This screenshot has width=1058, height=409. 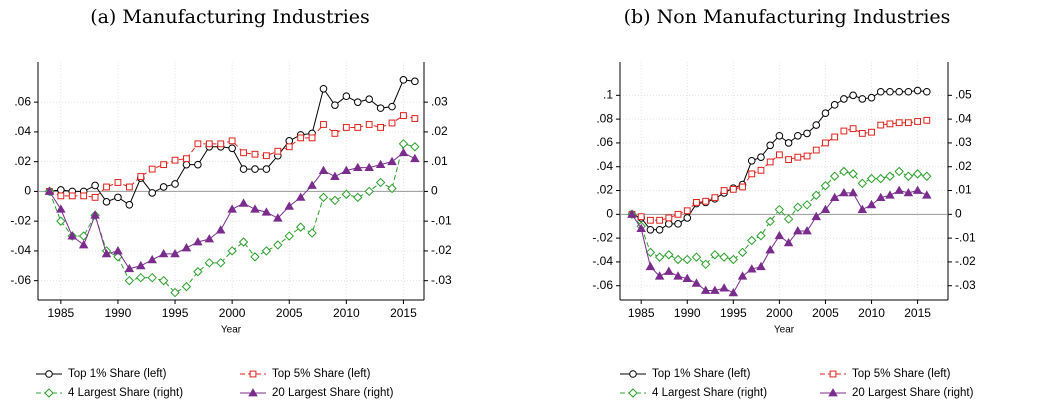 What do you see at coordinates (333, 393) in the screenshot?
I see `legend-label: 20 Largest Share (right)` at bounding box center [333, 393].